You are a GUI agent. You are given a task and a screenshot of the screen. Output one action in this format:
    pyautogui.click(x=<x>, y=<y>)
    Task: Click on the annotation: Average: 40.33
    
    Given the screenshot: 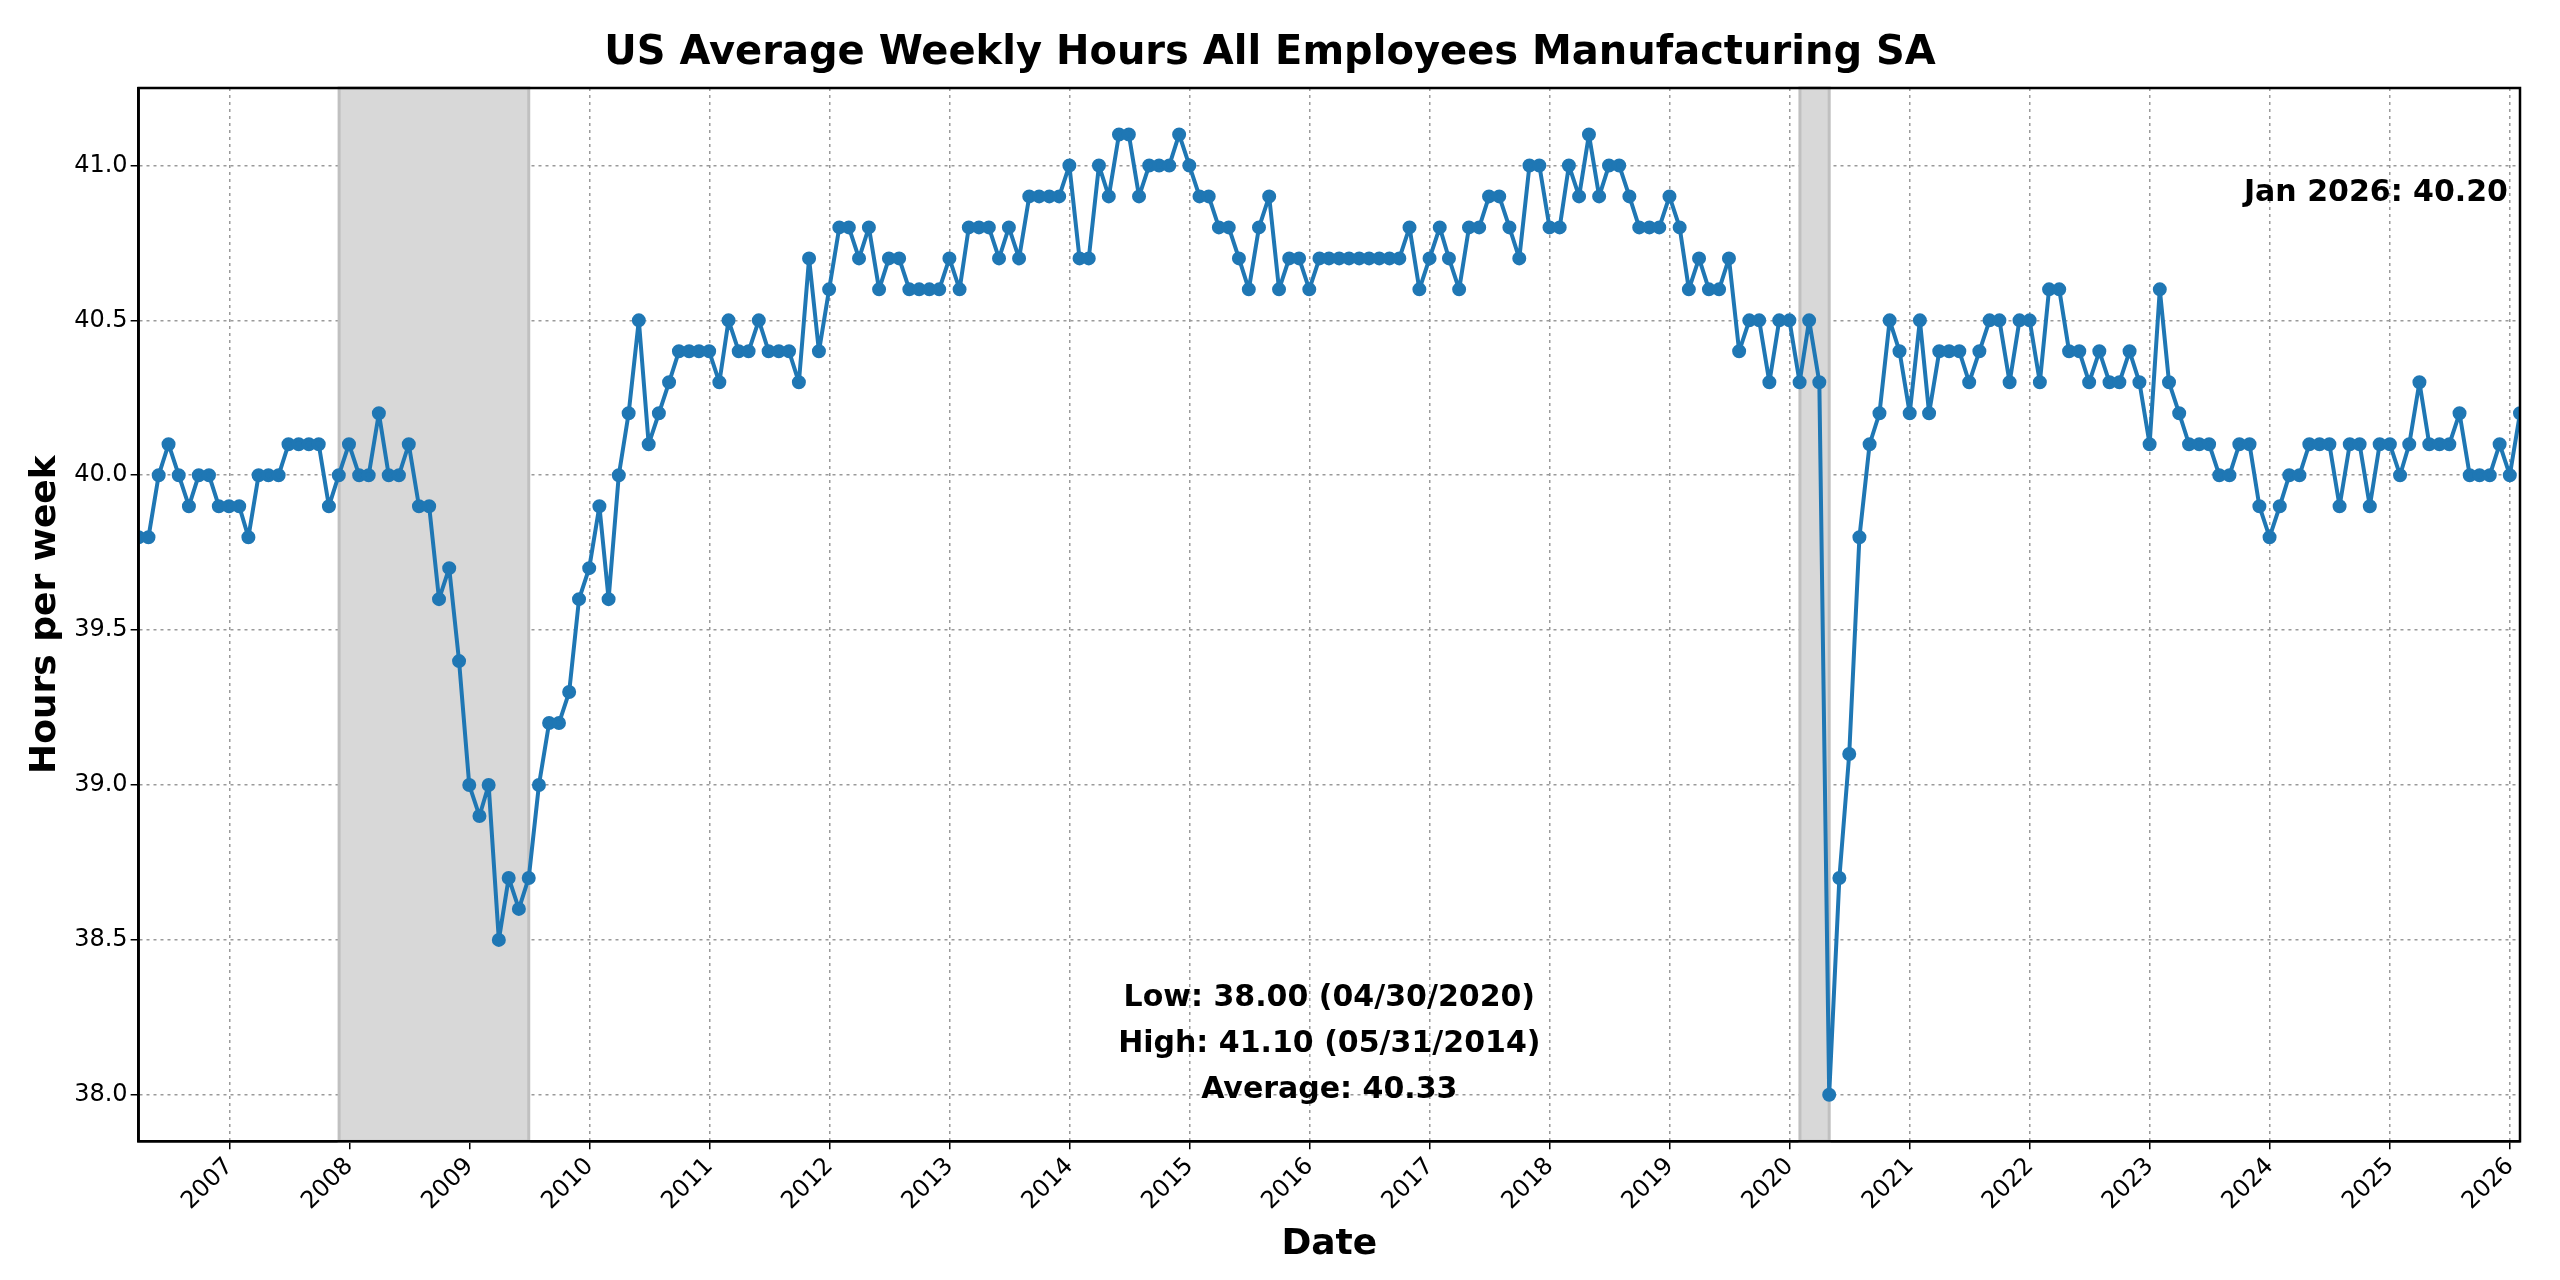 What is the action you would take?
    pyautogui.click(x=1329, y=1088)
    